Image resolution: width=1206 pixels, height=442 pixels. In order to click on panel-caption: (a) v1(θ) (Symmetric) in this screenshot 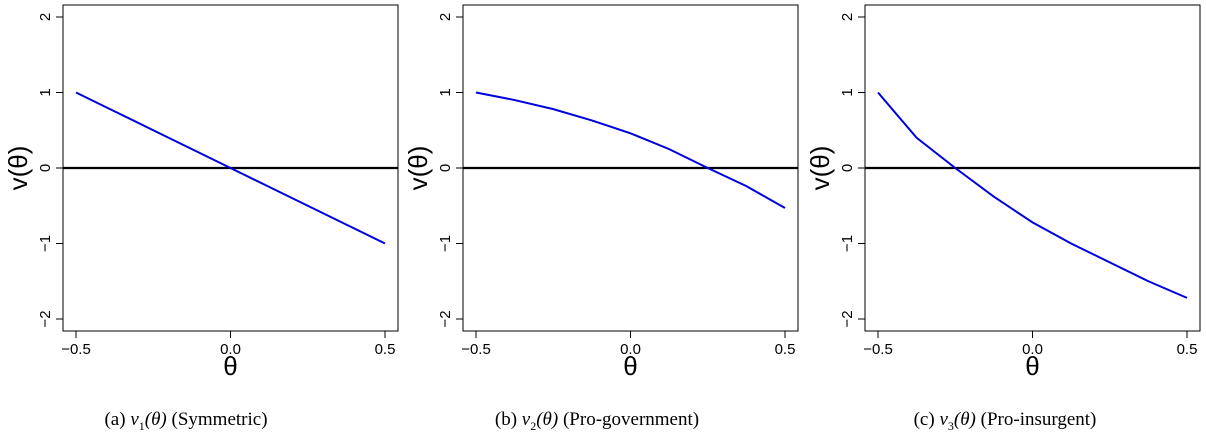, I will do `click(185, 421)`.